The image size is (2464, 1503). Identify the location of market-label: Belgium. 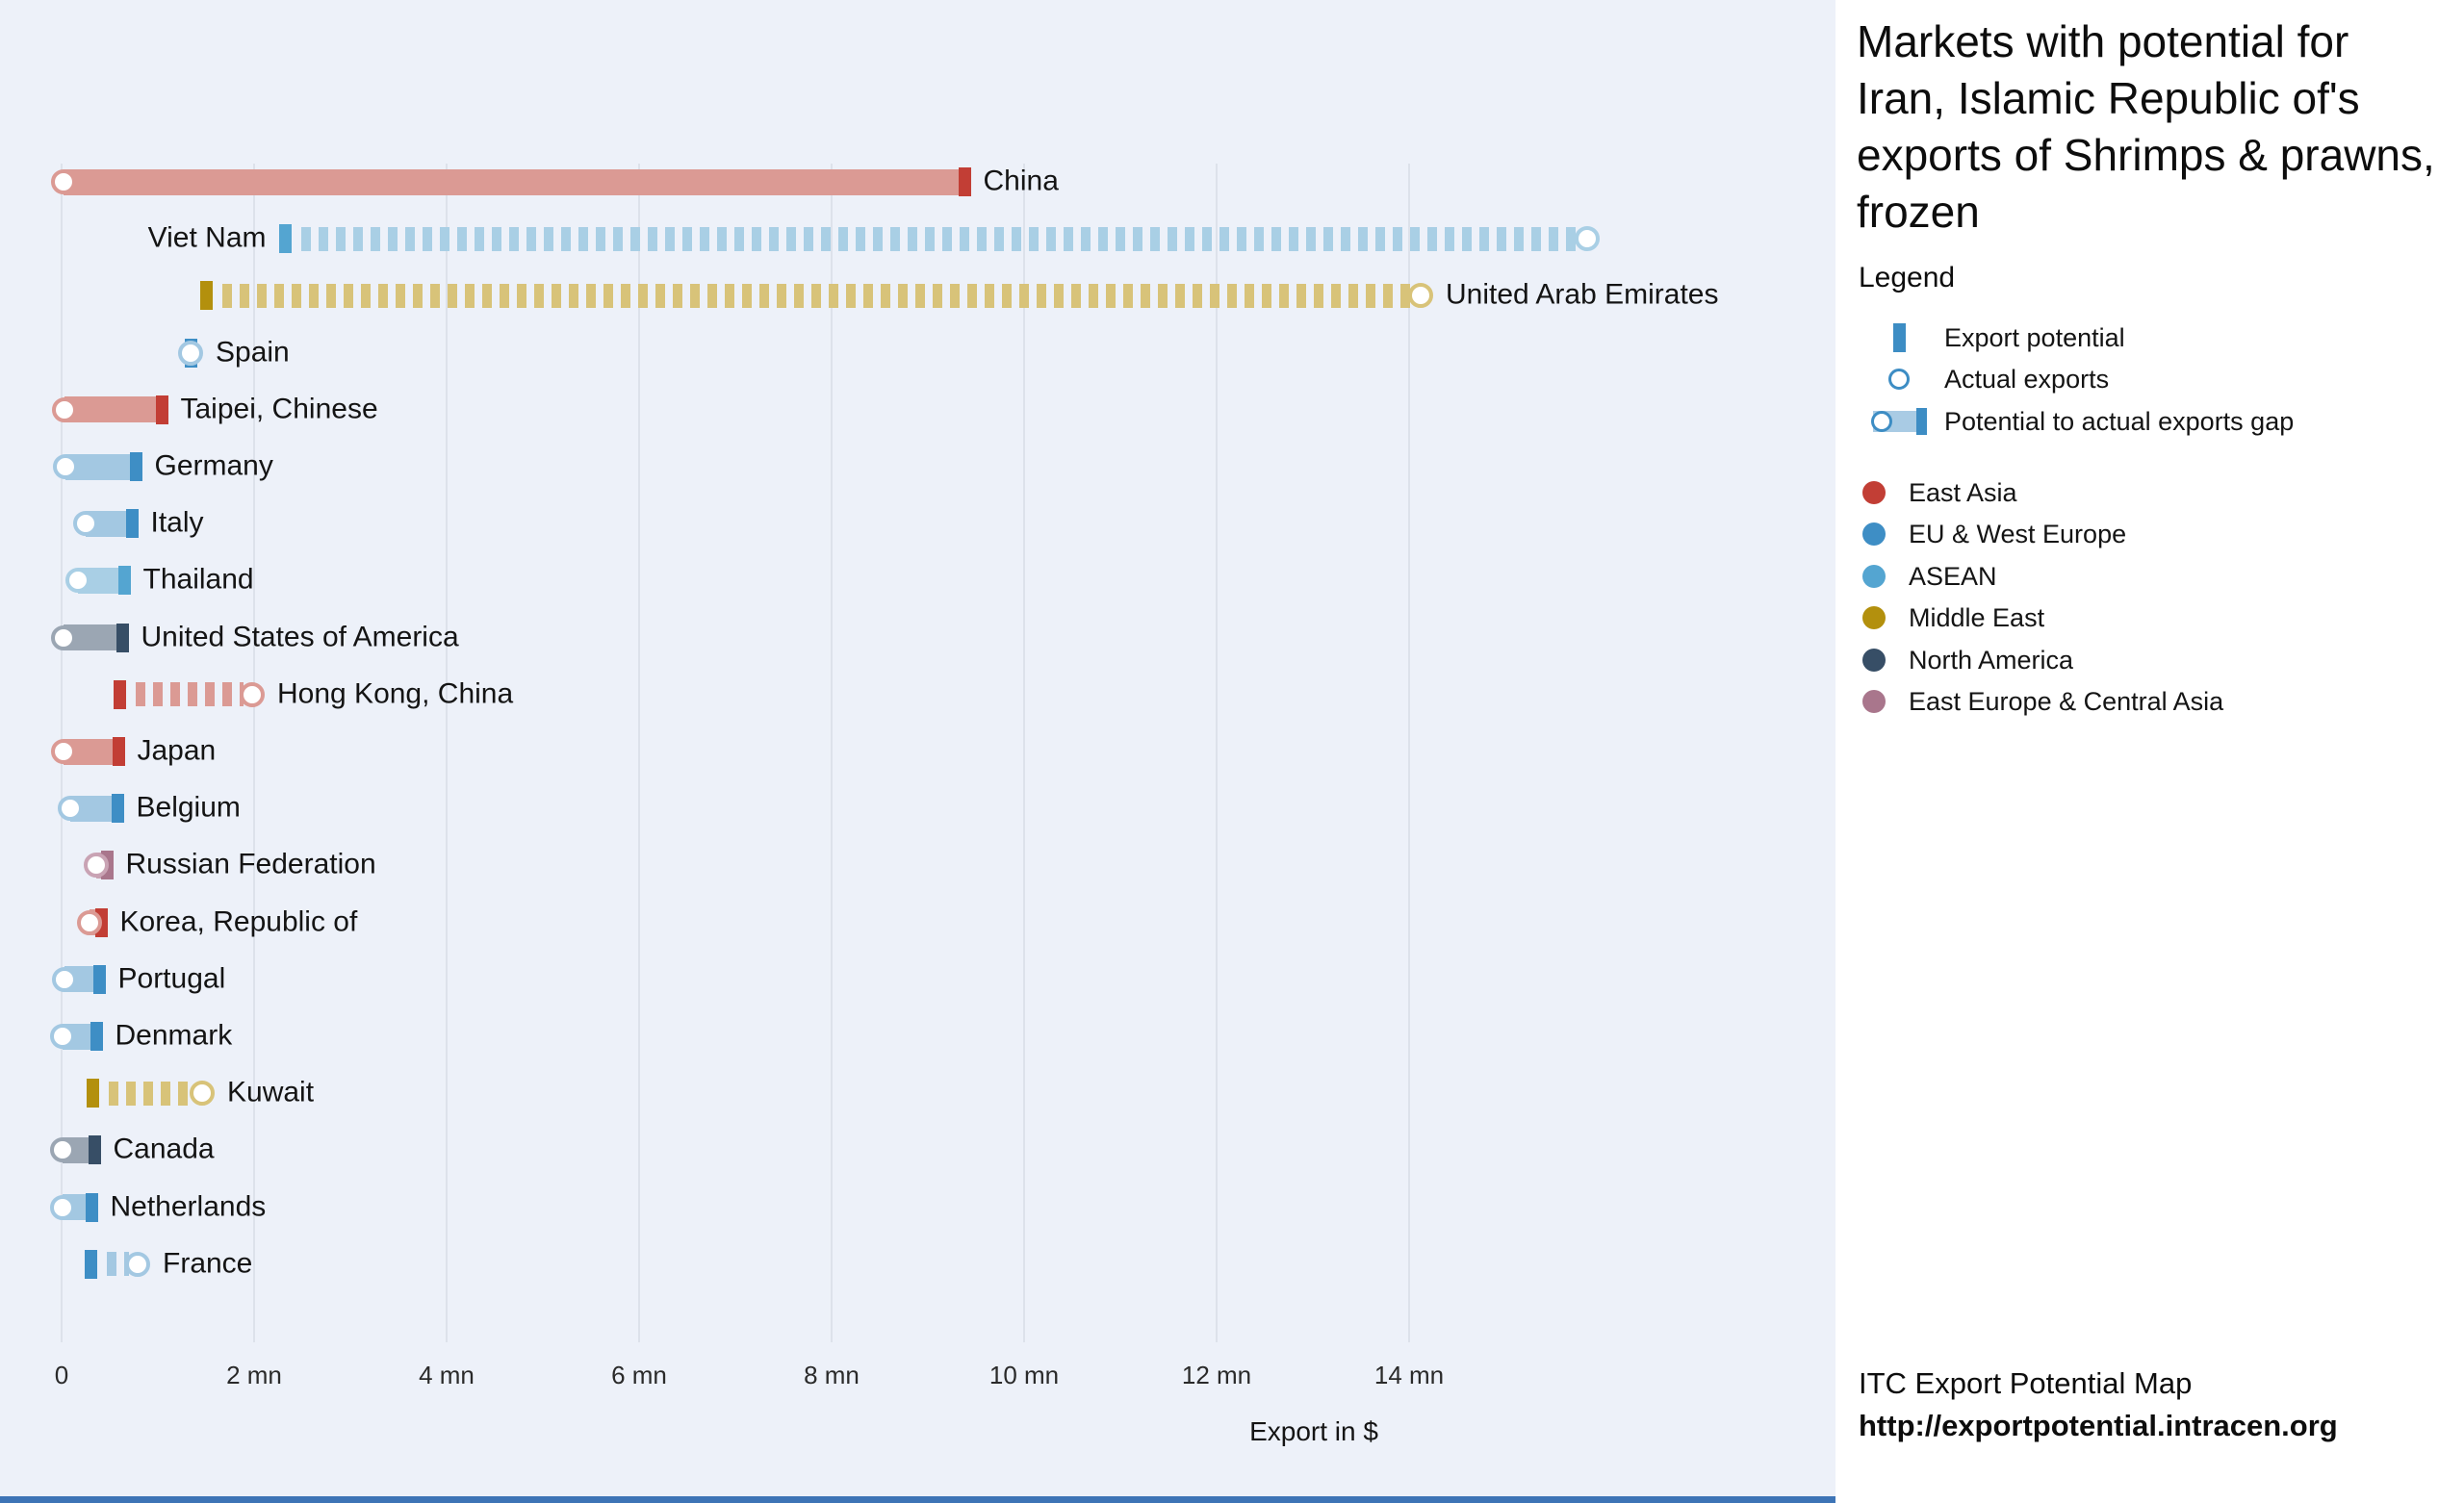
(188, 807).